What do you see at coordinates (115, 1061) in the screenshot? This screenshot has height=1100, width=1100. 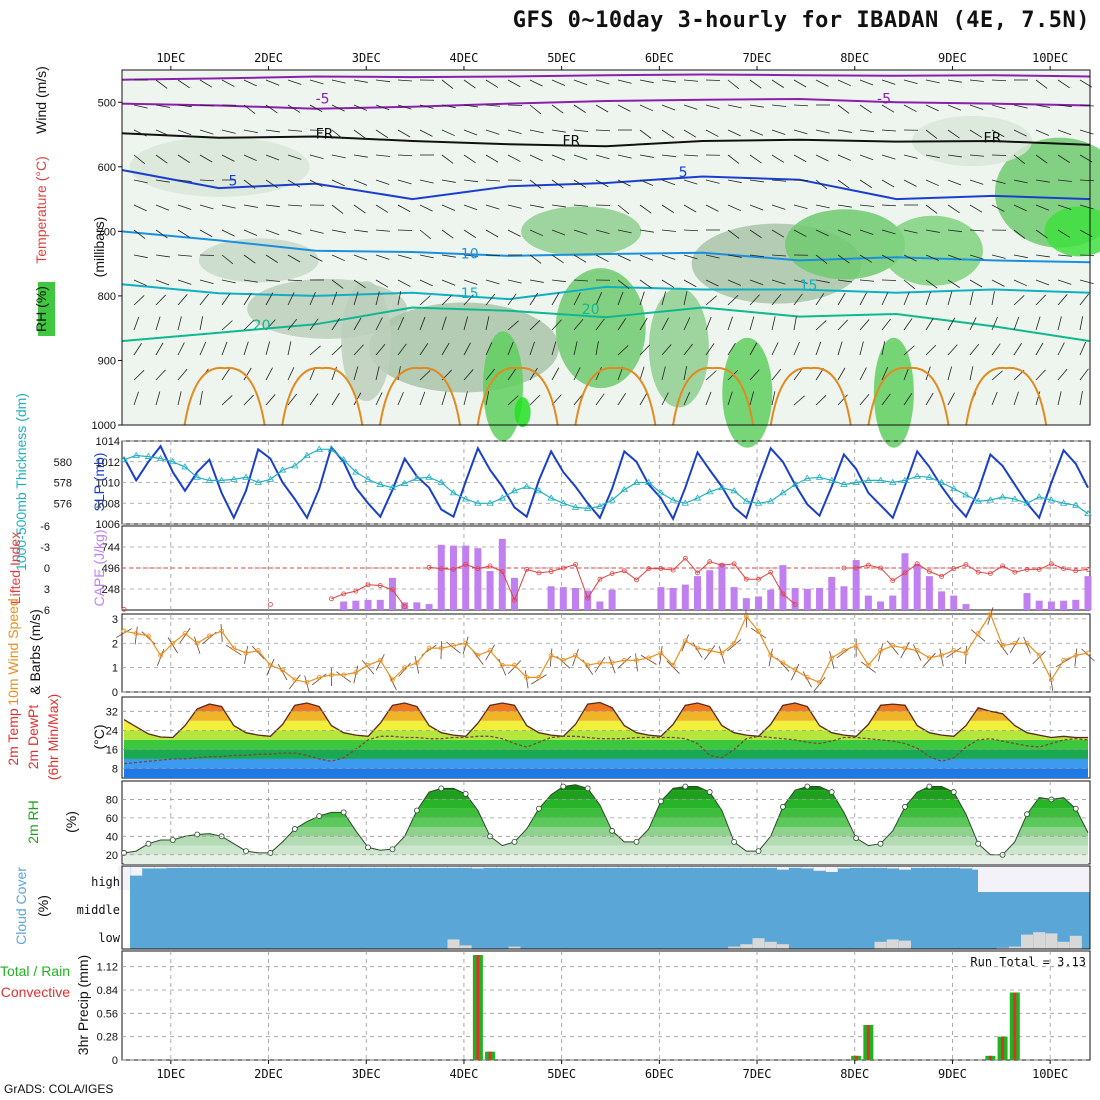 I see `precip-tick-label: 0` at bounding box center [115, 1061].